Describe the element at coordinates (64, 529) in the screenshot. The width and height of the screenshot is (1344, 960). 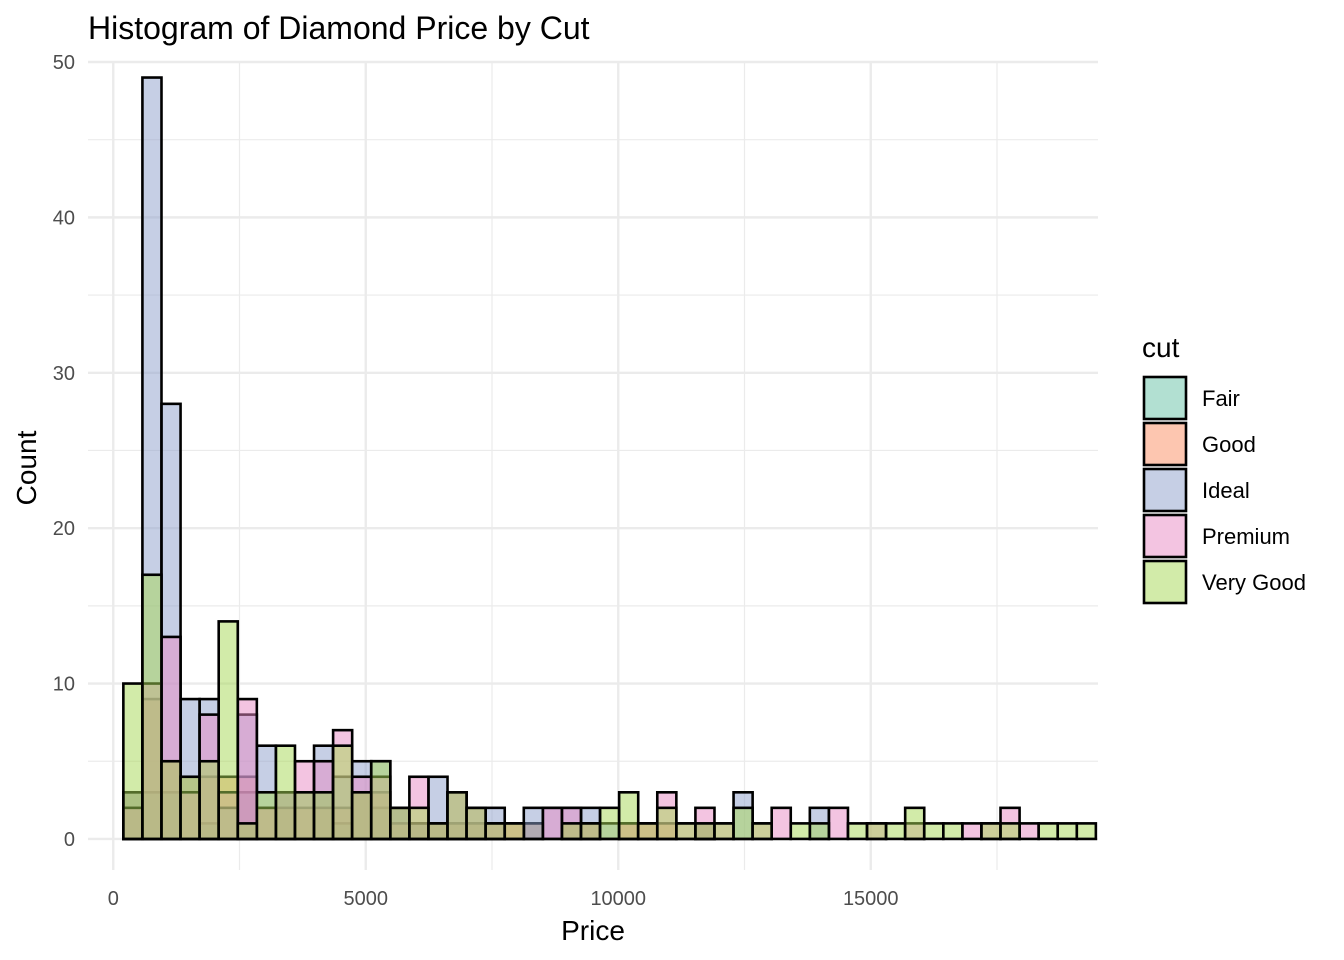
I see `y-tick-label: 20` at that location.